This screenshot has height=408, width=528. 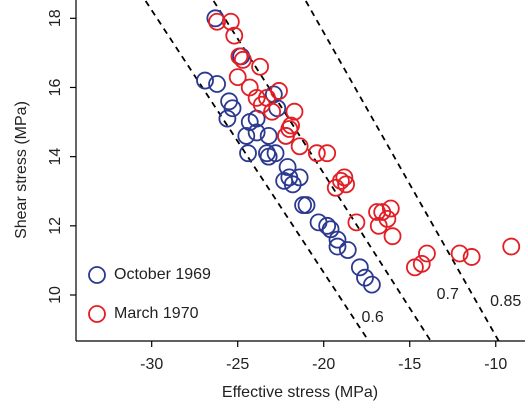 What do you see at coordinates (162, 274) in the screenshot?
I see `legend-label: October 1969` at bounding box center [162, 274].